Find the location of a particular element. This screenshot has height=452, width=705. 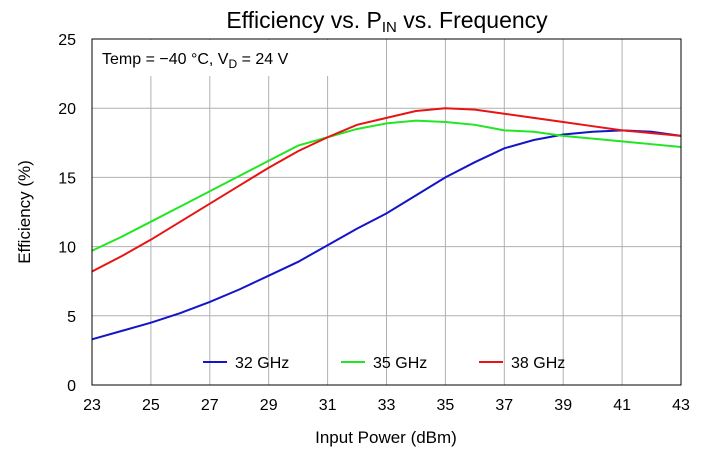

annotation-text: D is located at coordinates (232, 64).